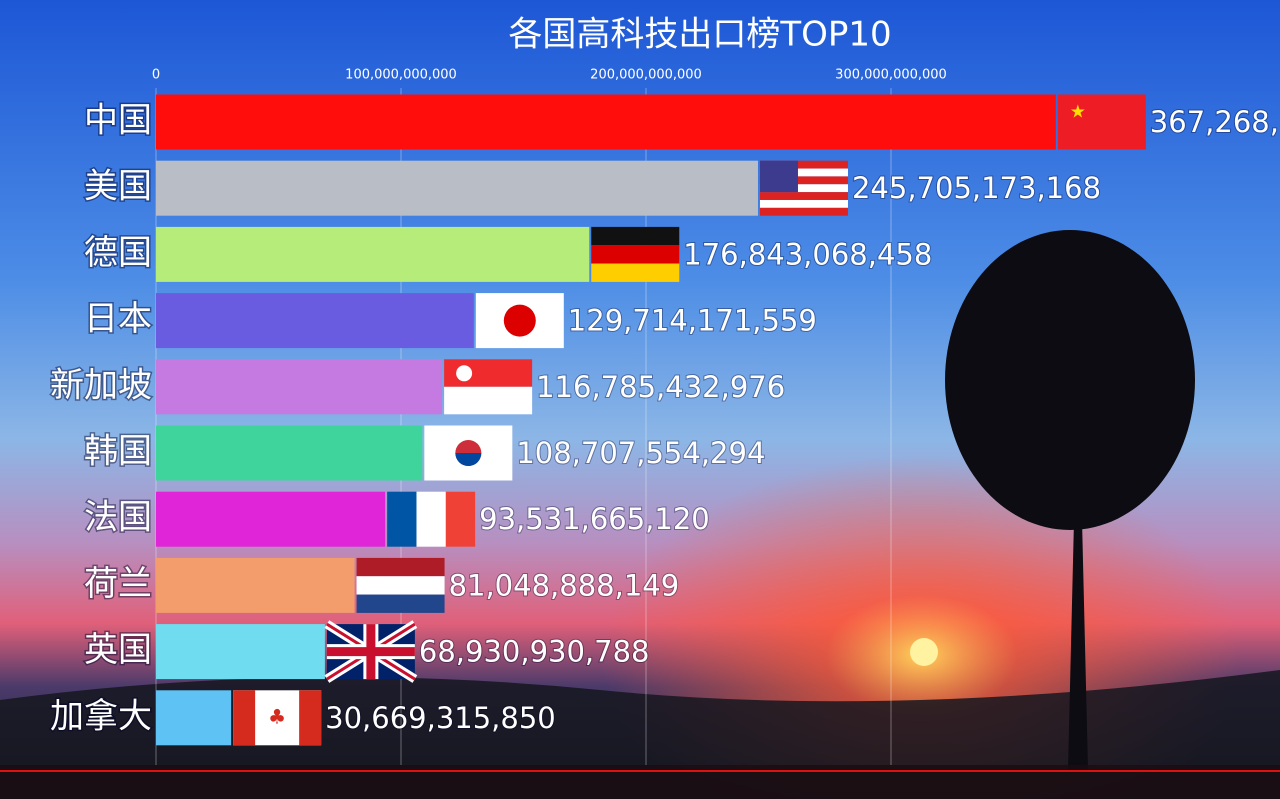 The image size is (1280, 799). Describe the element at coordinates (1070, 380) in the screenshot. I see `palm-crown` at that location.